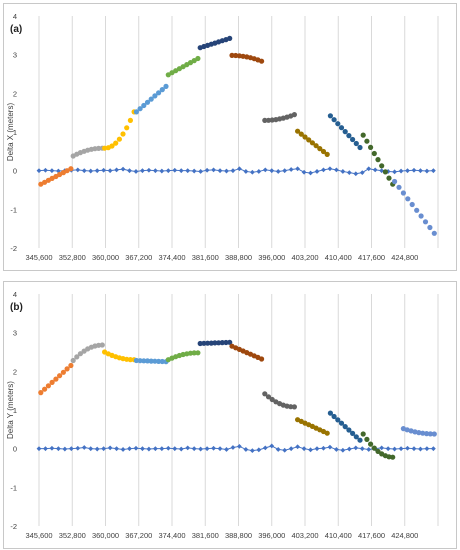 The width and height of the screenshot is (460, 550). Describe the element at coordinates (15, 132) in the screenshot. I see `y-tick-label: 1` at that location.